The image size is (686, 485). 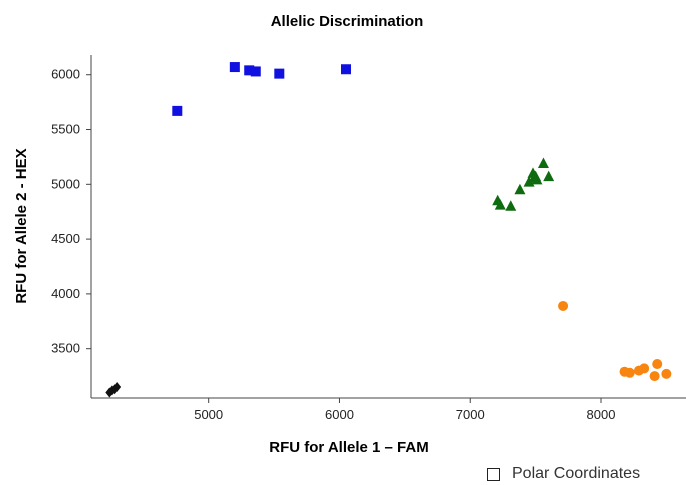 What do you see at coordinates (339, 414) in the screenshot?
I see `x-tick-label: 6000` at bounding box center [339, 414].